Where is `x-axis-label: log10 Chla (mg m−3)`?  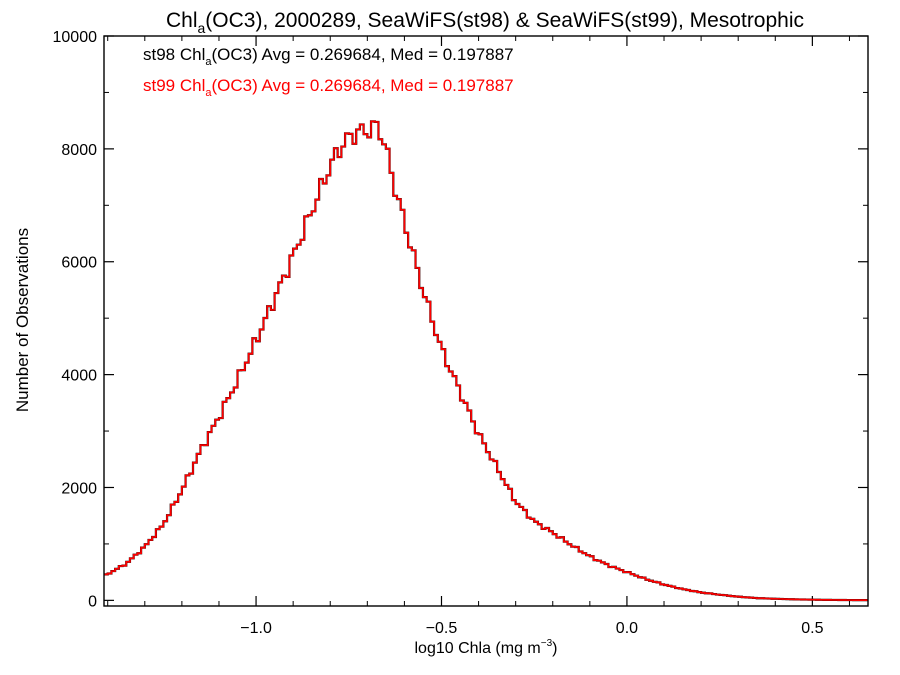
x-axis-label: log10 Chla (mg m−3) is located at coordinates (485, 647).